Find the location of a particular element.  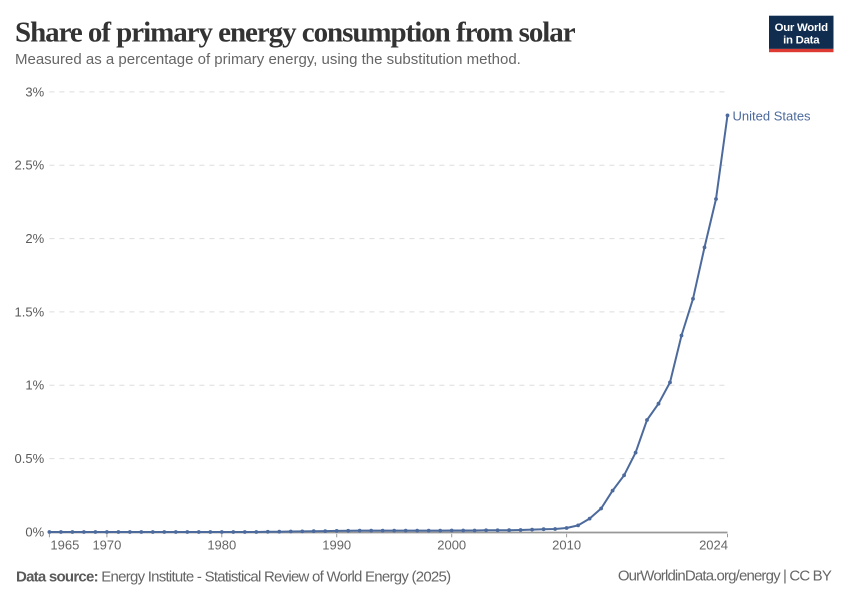

svg-text: 2.5% is located at coordinates (30, 165).